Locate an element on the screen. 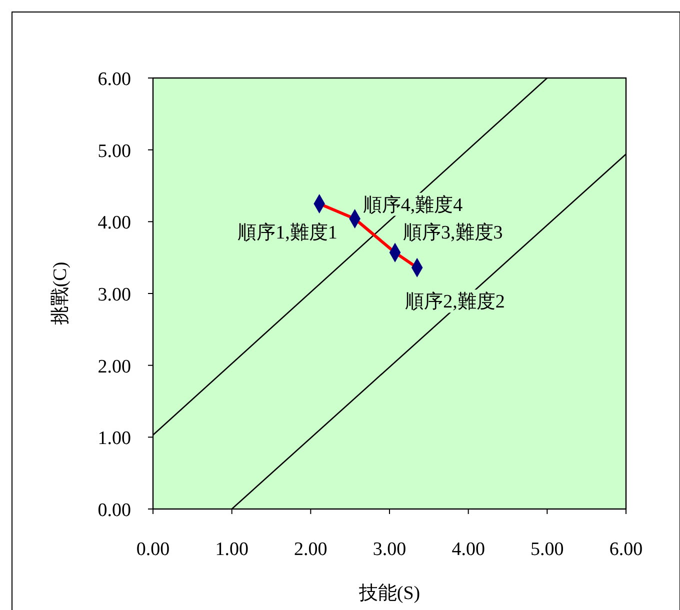 This screenshot has width=680, height=610. y-tick-label: 2.00 is located at coordinates (114, 367).